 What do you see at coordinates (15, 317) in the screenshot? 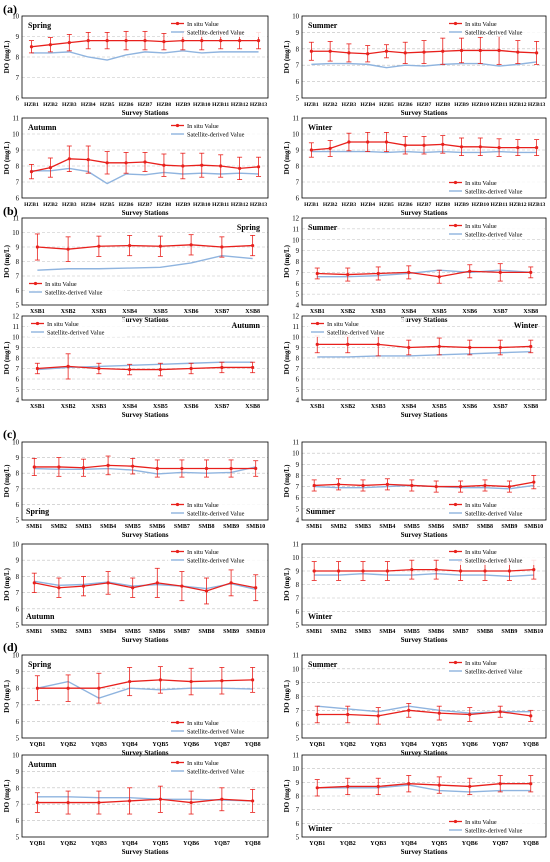
I see `y-tick-label: 12` at bounding box center [15, 317].